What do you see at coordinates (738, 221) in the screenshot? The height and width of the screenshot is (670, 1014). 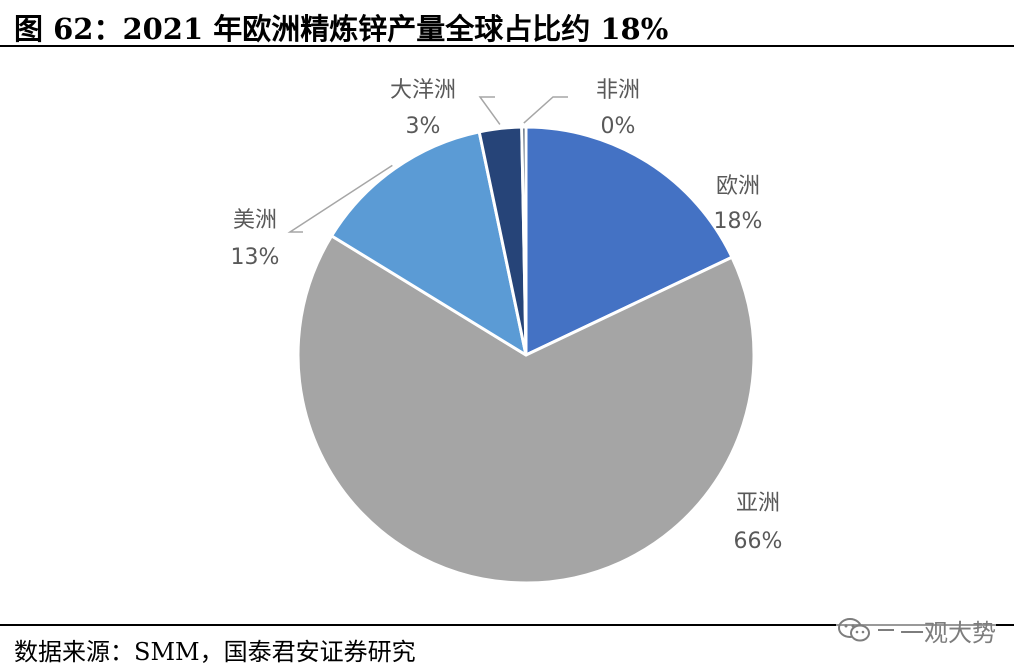 I see `slice-value-0: 18%` at bounding box center [738, 221].